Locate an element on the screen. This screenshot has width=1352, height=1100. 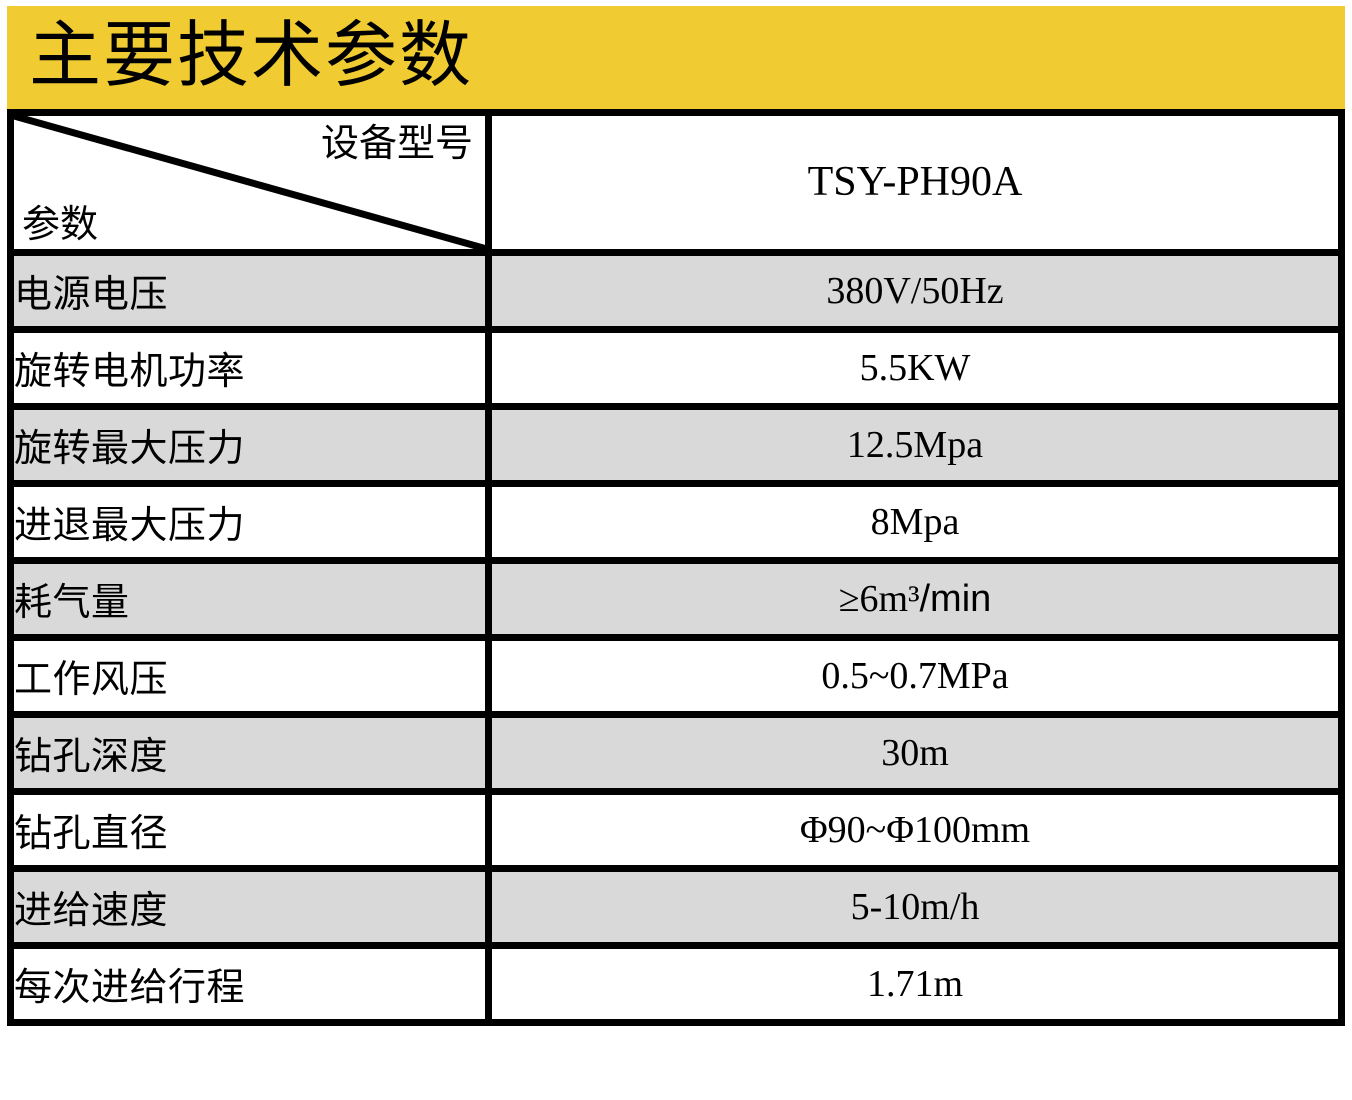
parameter-label: 进给速度 is located at coordinates (251, 908).